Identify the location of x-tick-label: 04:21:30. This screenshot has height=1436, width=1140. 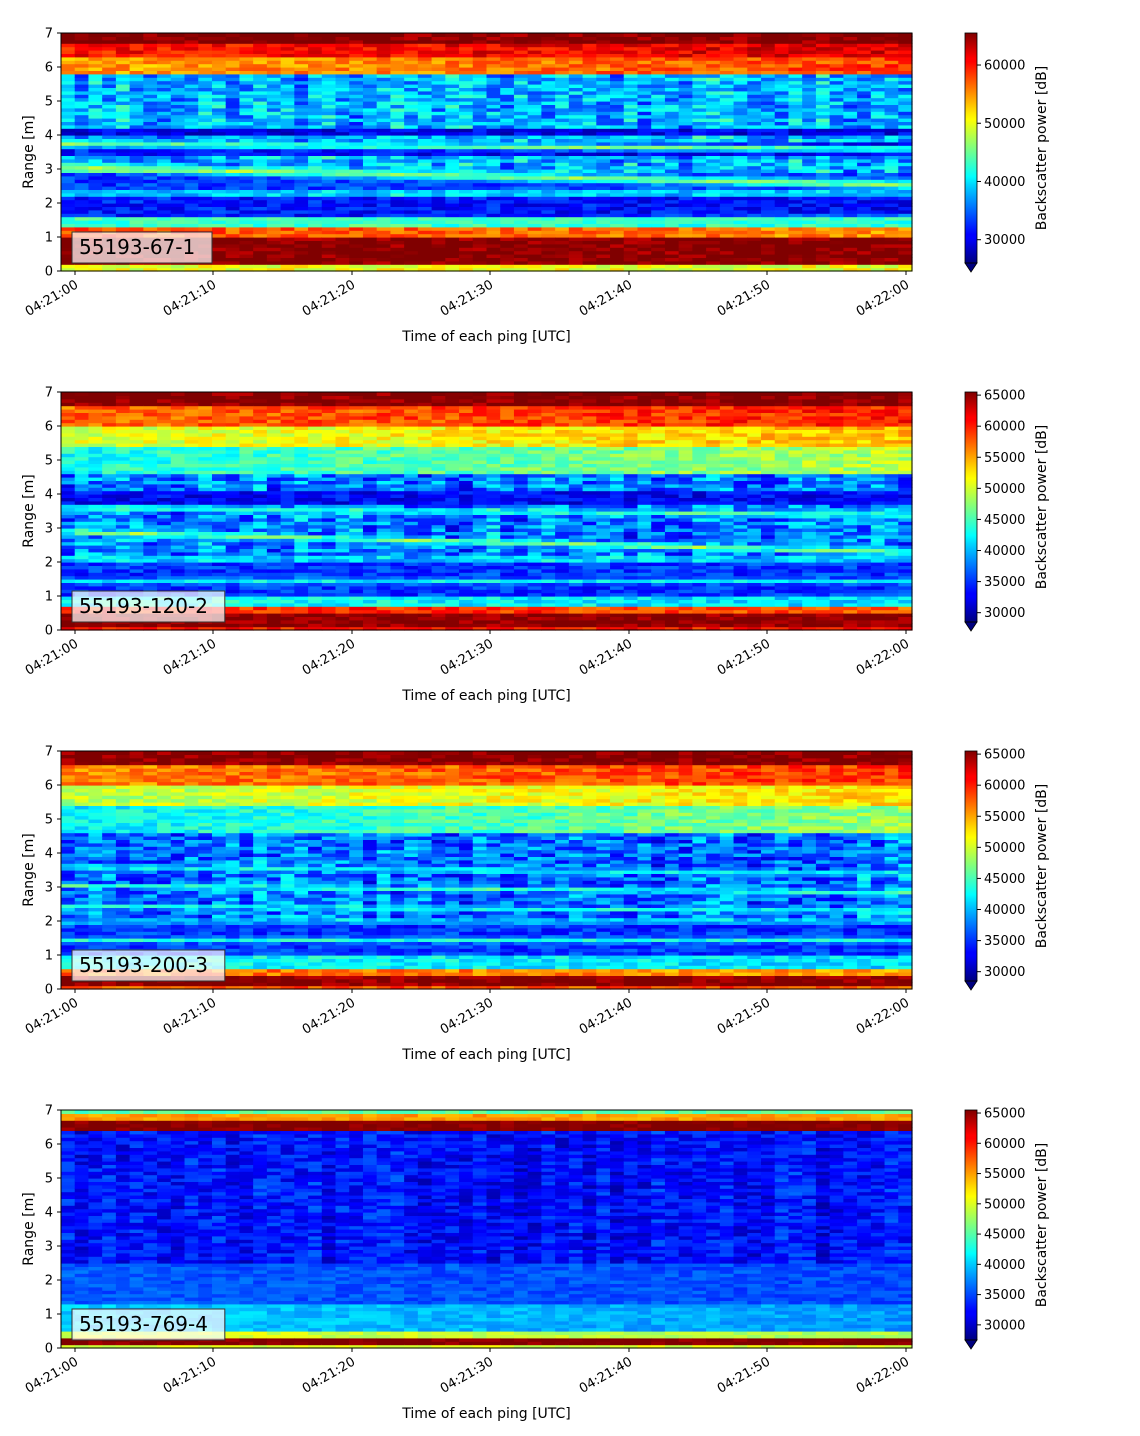
(467, 298).